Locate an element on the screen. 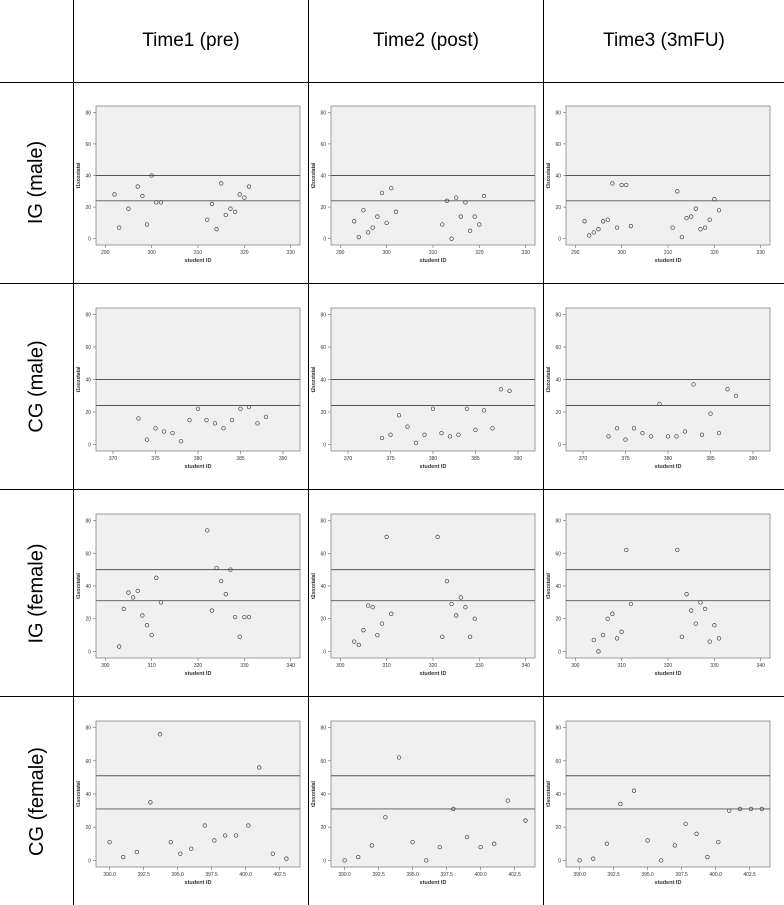 Image resolution: width=784 pixels, height=905 pixels. row-header-ig-female: IG (female) is located at coordinates (36, 593).